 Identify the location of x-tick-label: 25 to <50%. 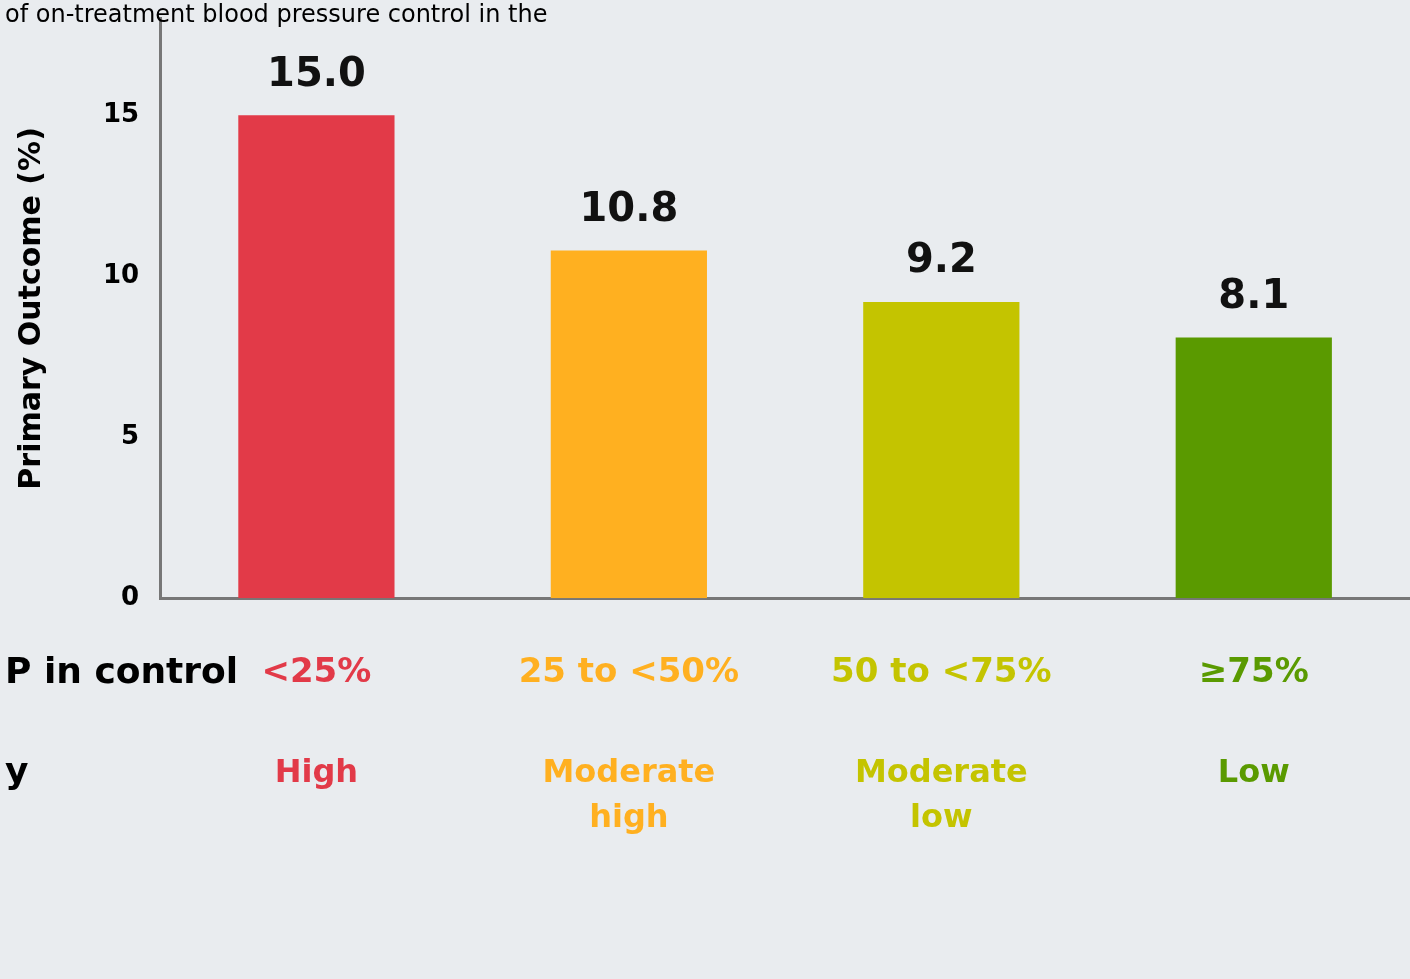
(629, 670).